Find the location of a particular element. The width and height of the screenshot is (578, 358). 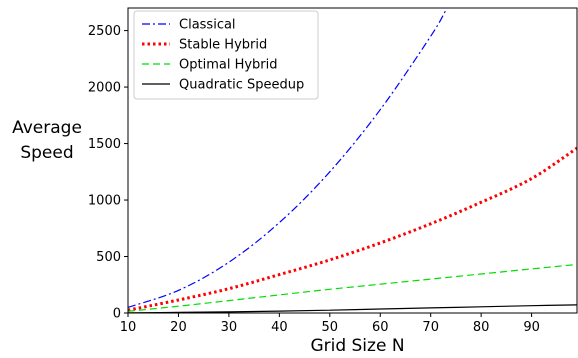

x-tick-label: 20 is located at coordinates (178, 327).